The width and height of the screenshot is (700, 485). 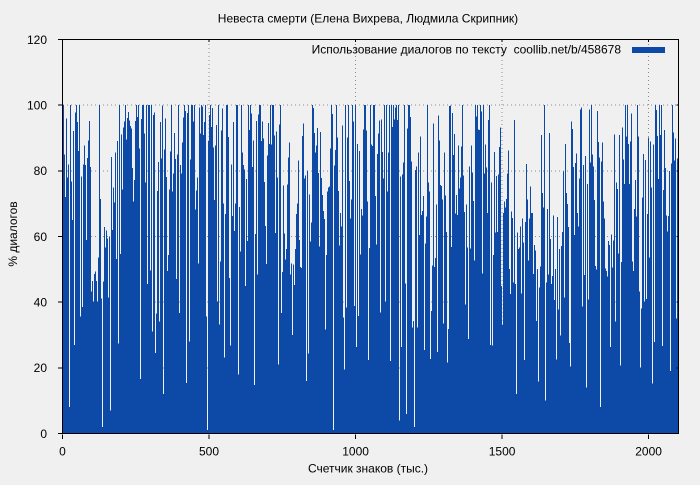 What do you see at coordinates (368, 469) in the screenshot?
I see `svg-text: Счетчик знаков (тыс.)` at bounding box center [368, 469].